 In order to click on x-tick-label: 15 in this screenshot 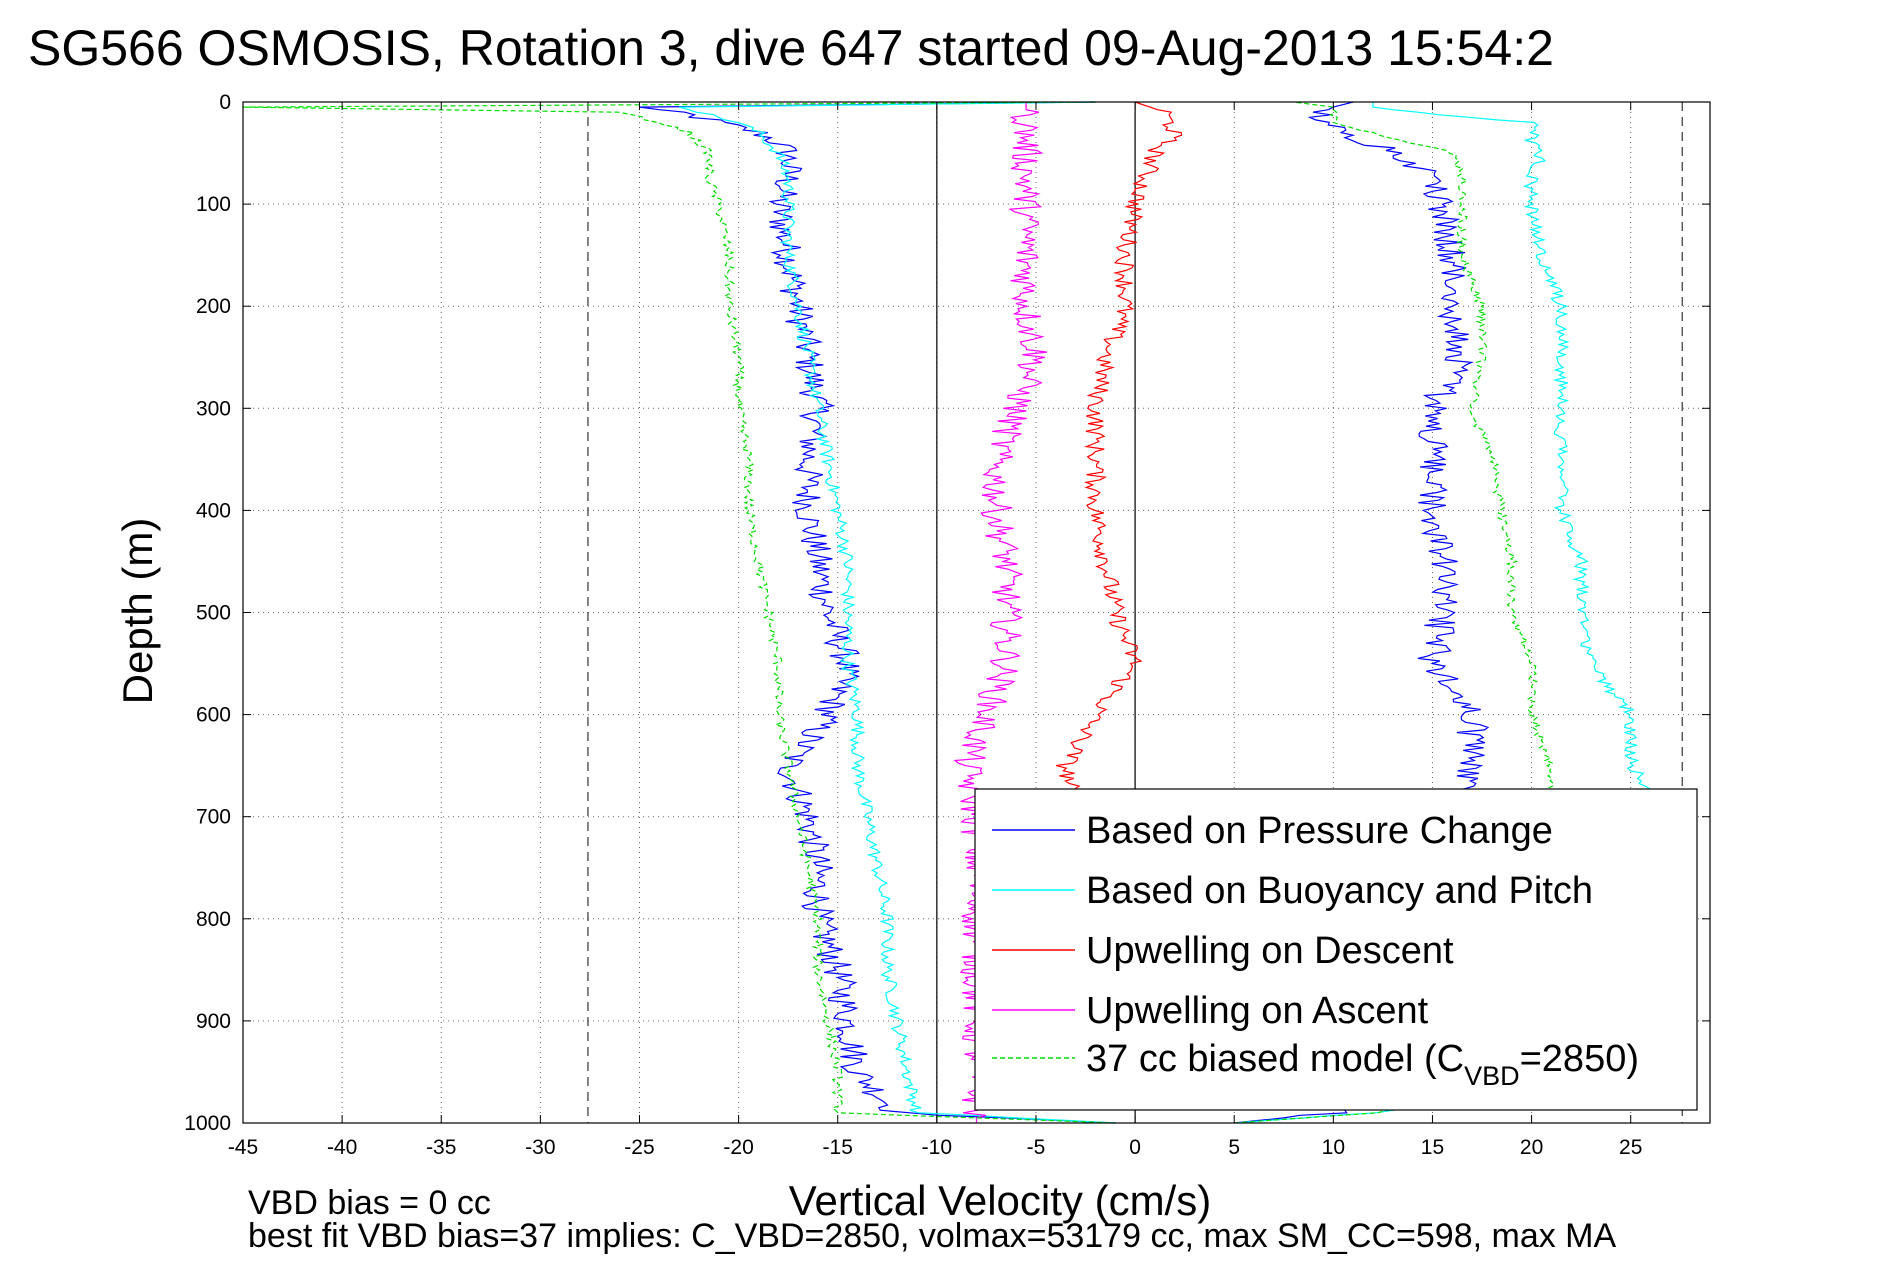, I will do `click(1432, 1147)`.